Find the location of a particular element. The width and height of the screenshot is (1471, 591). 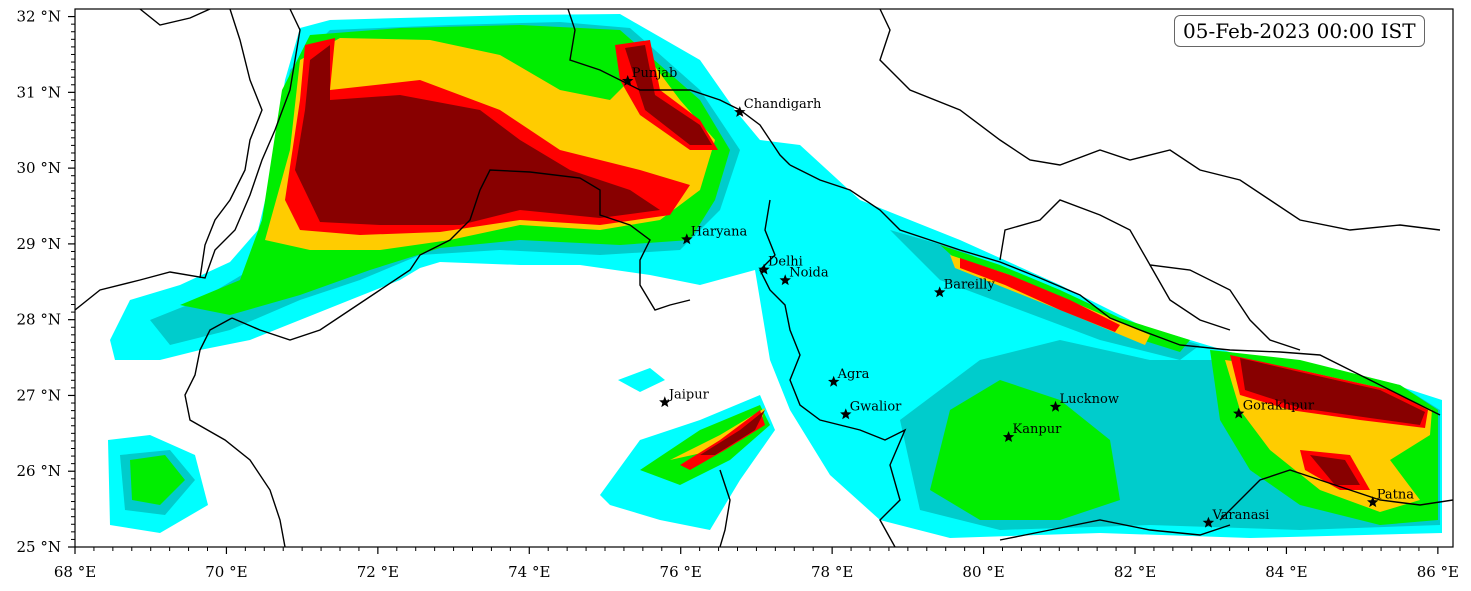

city-label: Gwalior is located at coordinates (876, 406).